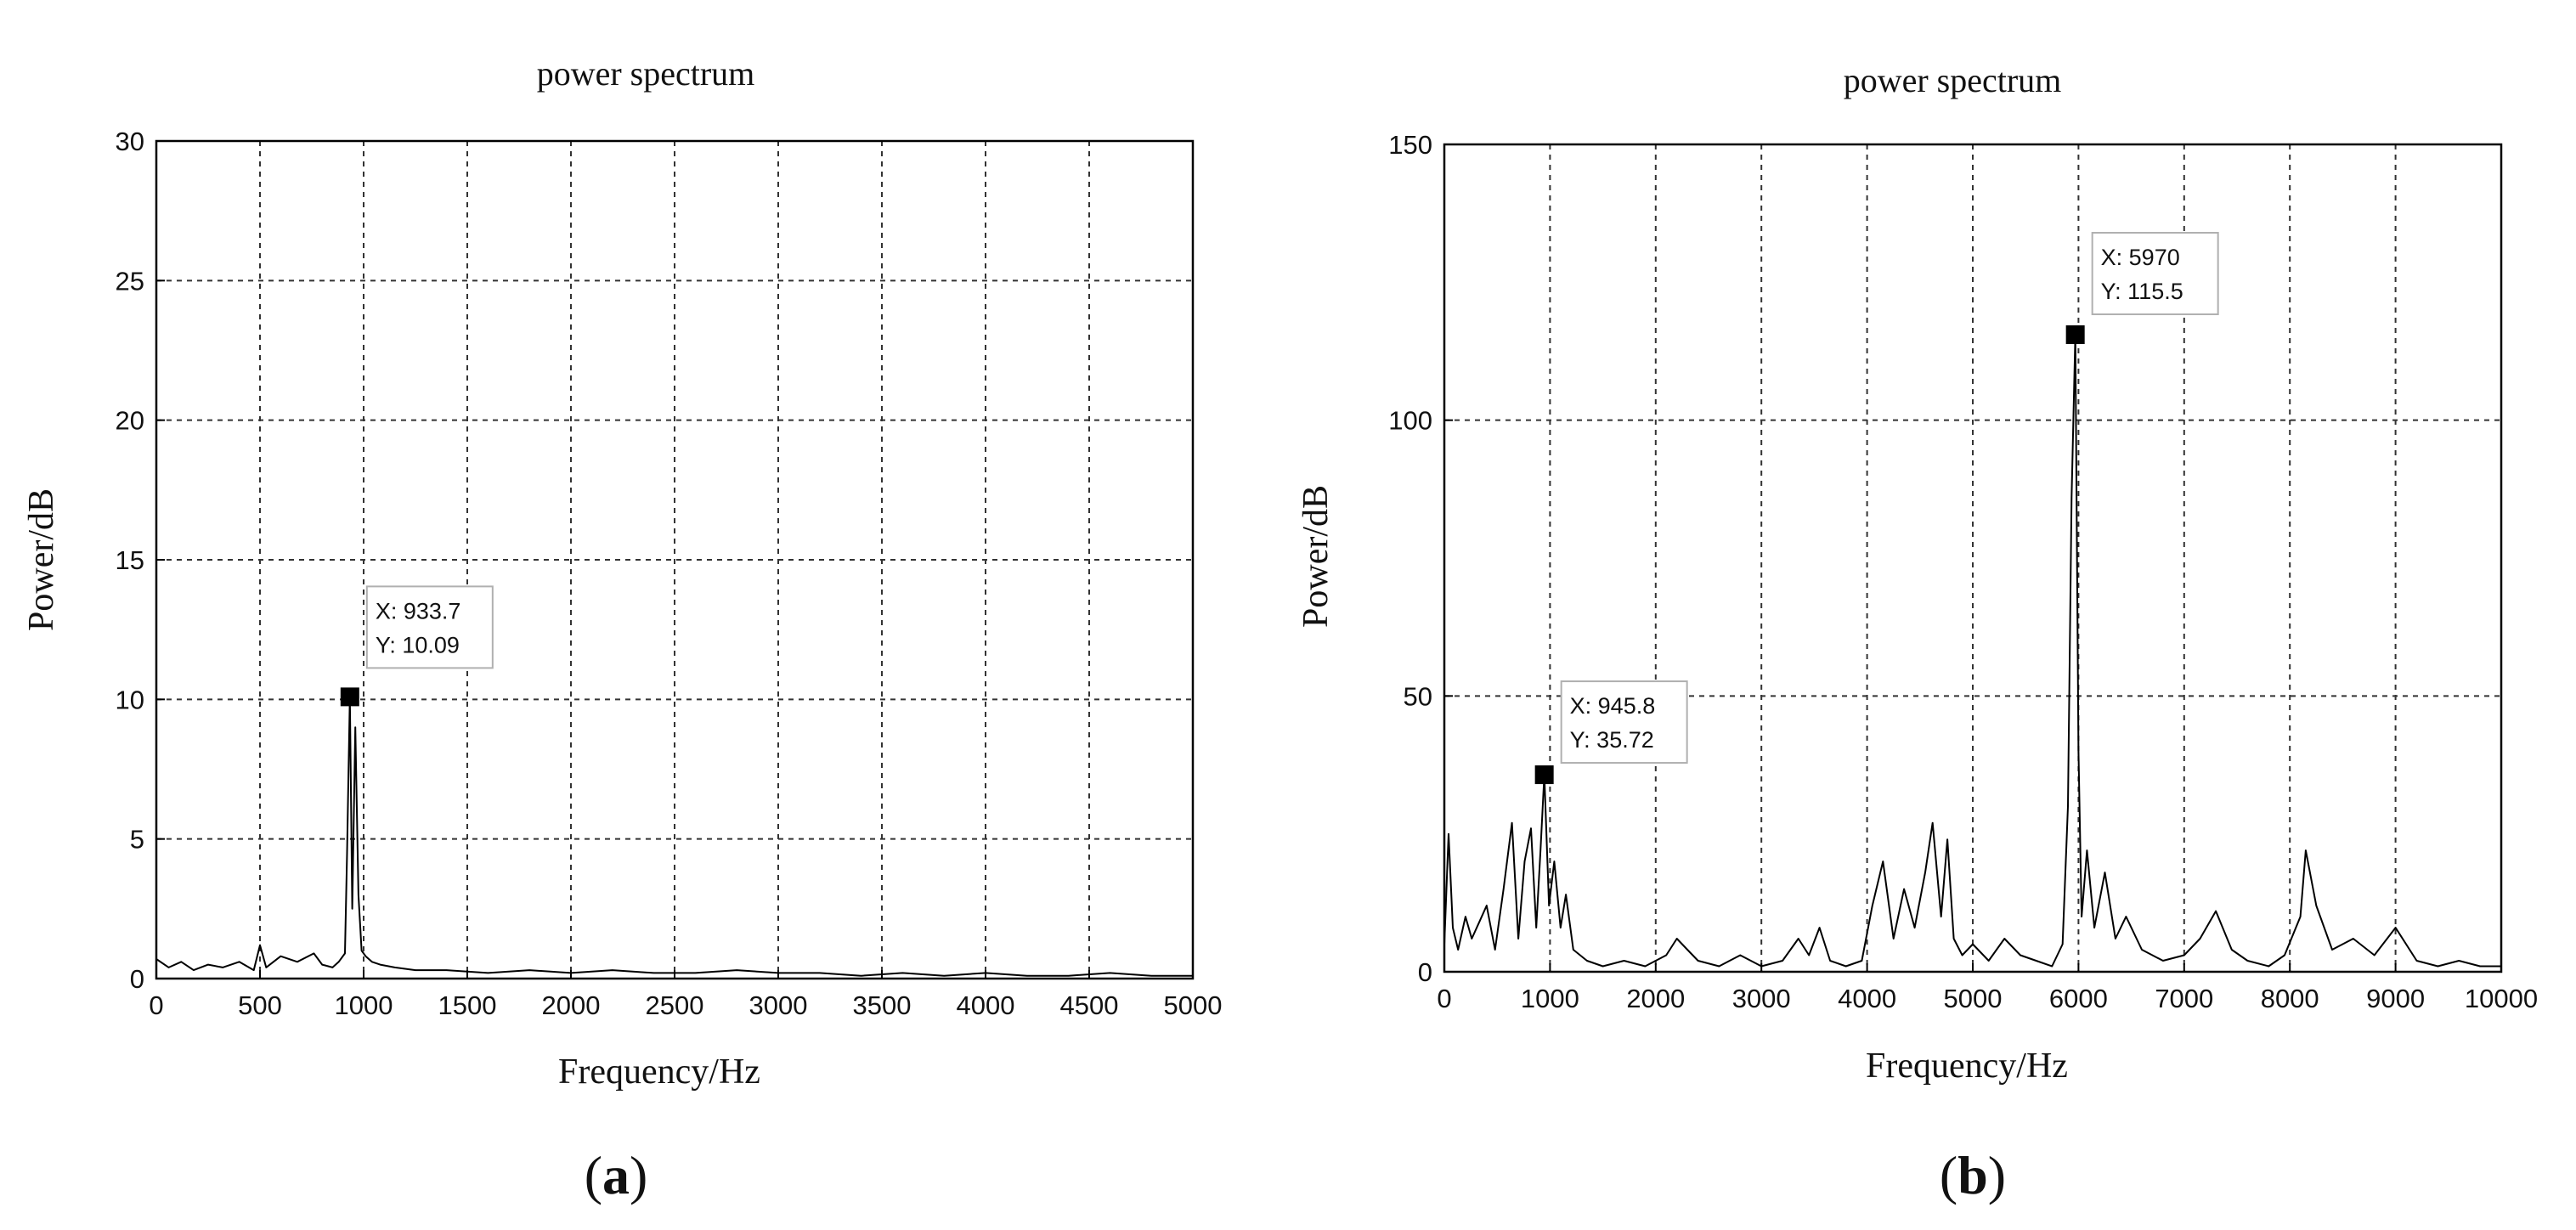  Describe the element at coordinates (1418, 696) in the screenshot. I see `panel-b-y-tick-label: 50` at that location.